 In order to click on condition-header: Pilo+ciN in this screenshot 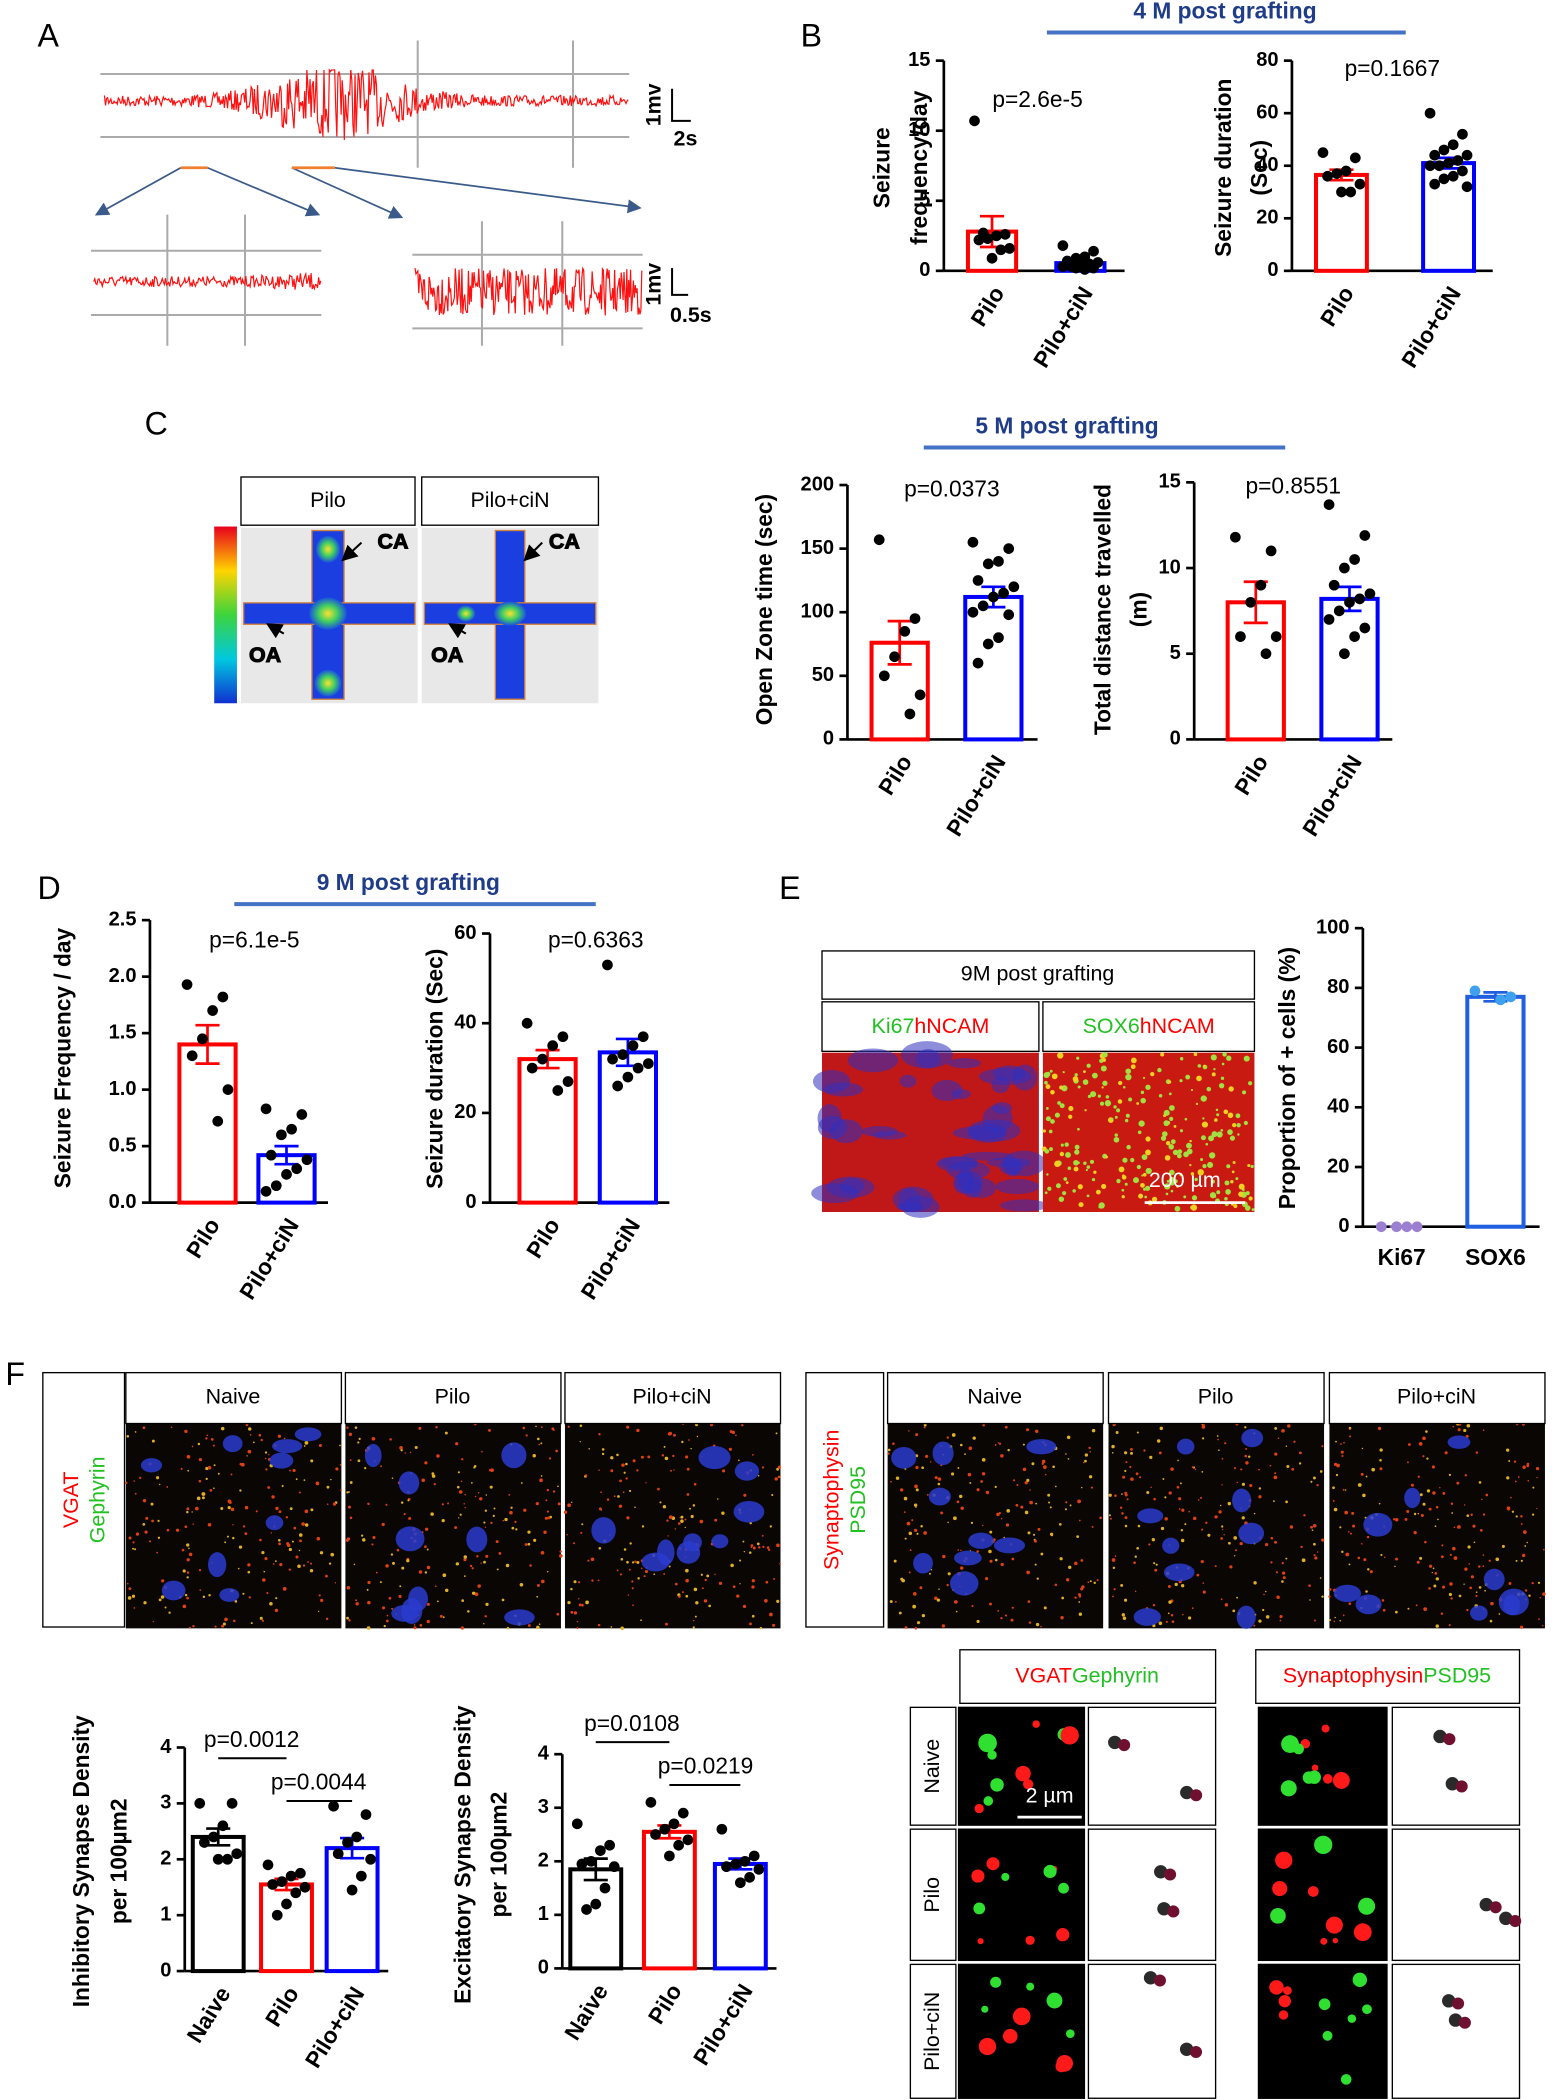, I will do `click(1436, 1397)`.